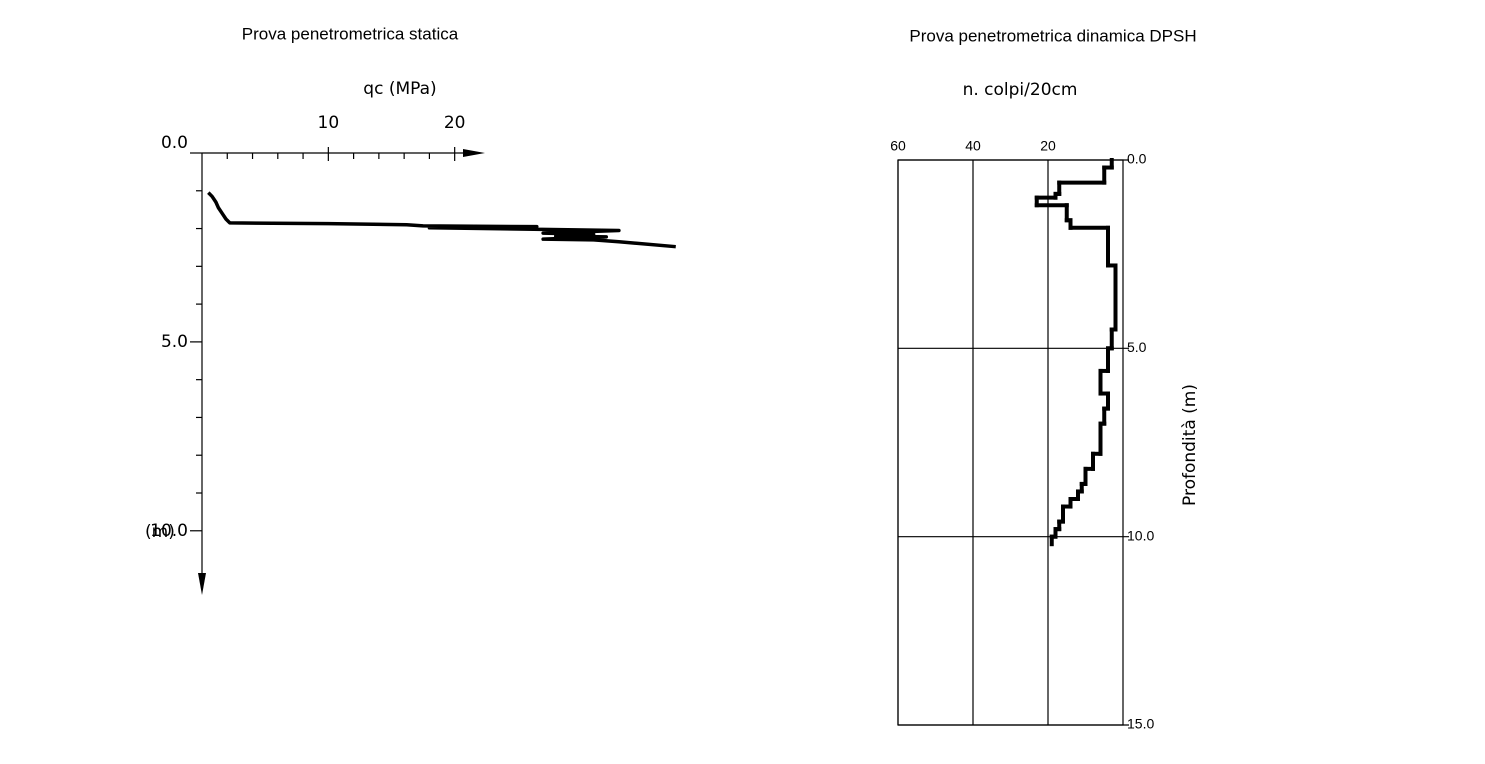 The width and height of the screenshot is (1485, 764). I want to click on chart-title: Prova penetrometrica statica, so click(350, 33).